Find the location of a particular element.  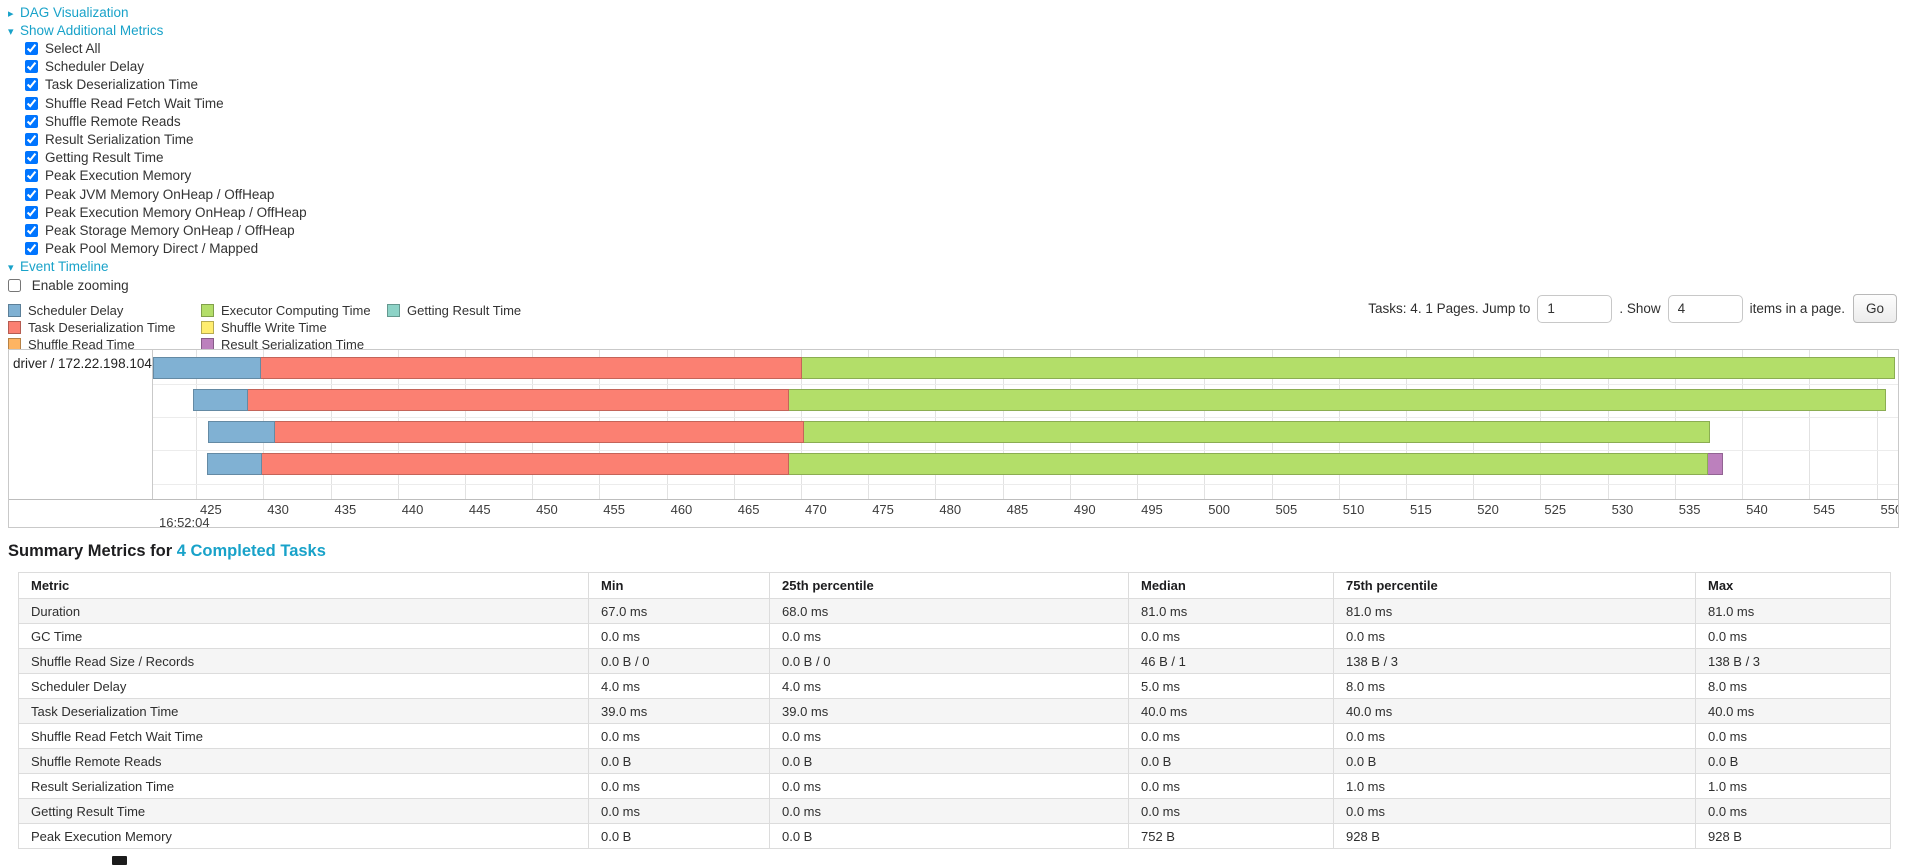

metric-name-cell: Result Serialization Time is located at coordinates (303, 786).